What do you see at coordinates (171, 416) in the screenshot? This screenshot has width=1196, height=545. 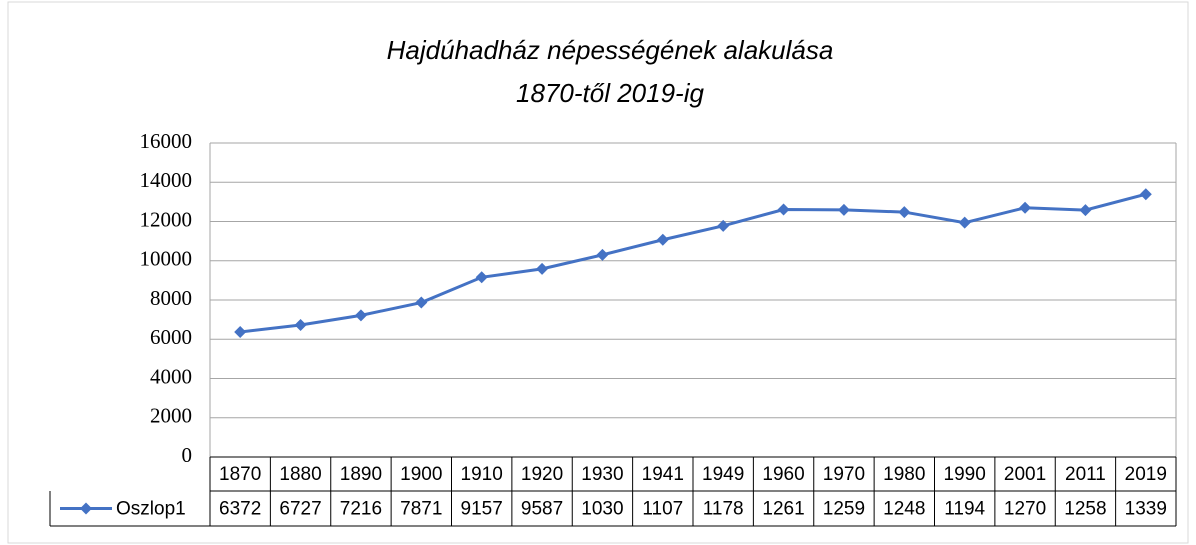 I see `y-tick-label: 2000` at bounding box center [171, 416].